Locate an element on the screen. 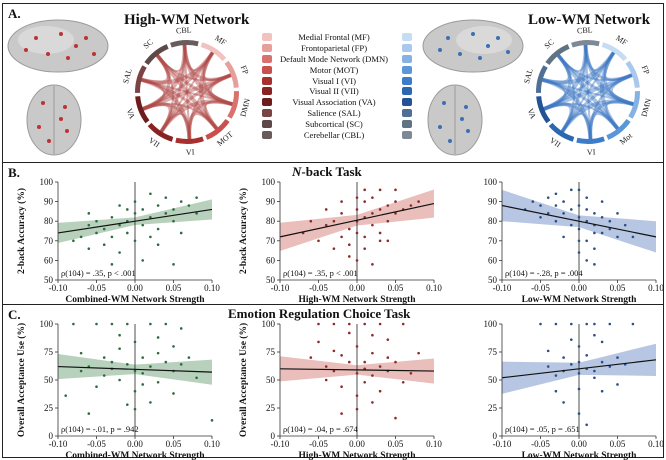 The width and height of the screenshot is (666, 460). legend-row: Salience (SAL) is located at coordinates (337, 113).